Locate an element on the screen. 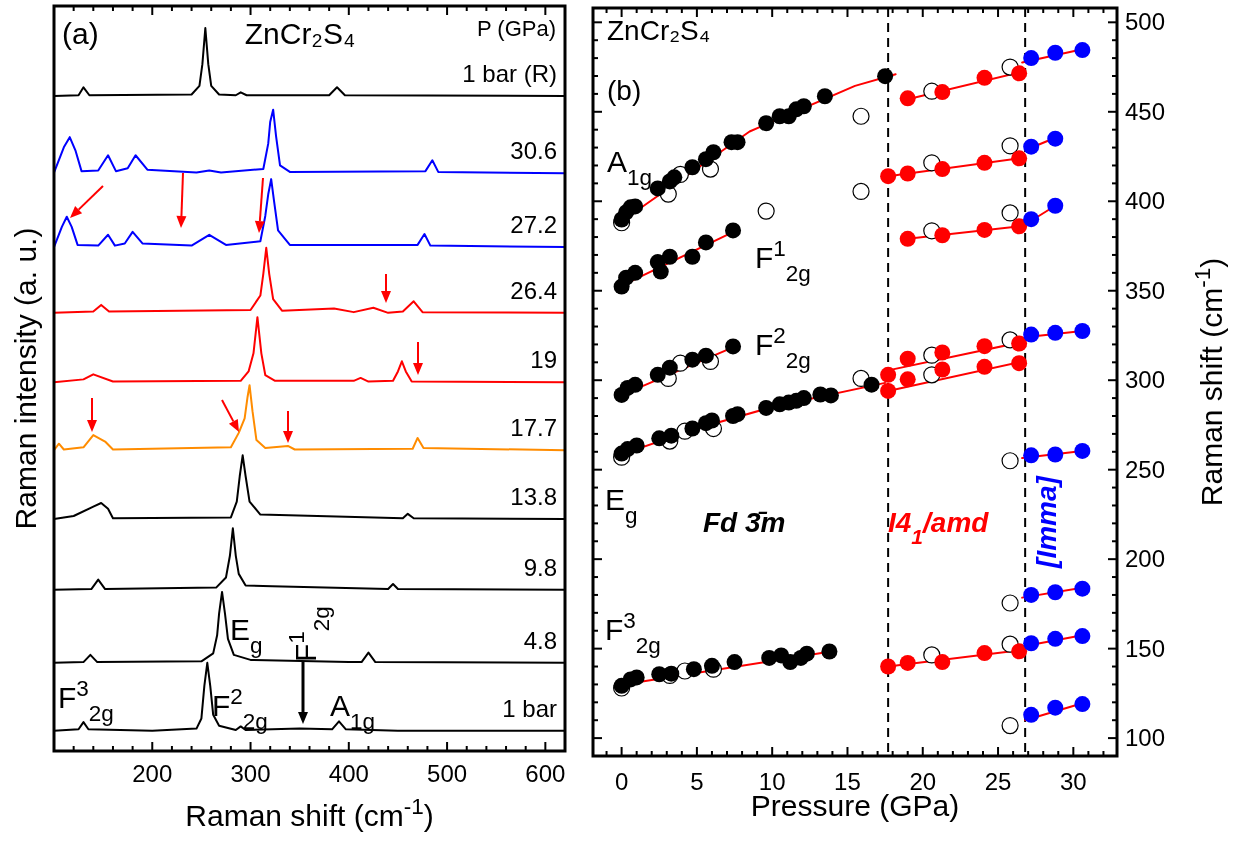 Image resolution: width=1233 pixels, height=844 pixels. x-tick-label: 500 is located at coordinates (447, 773).